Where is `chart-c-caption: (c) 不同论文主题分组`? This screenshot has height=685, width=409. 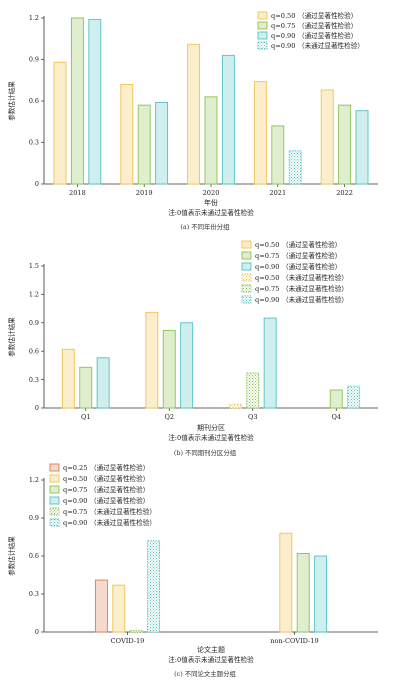 chart-c-caption: (c) 不同论文主题分组 is located at coordinates (205, 673).